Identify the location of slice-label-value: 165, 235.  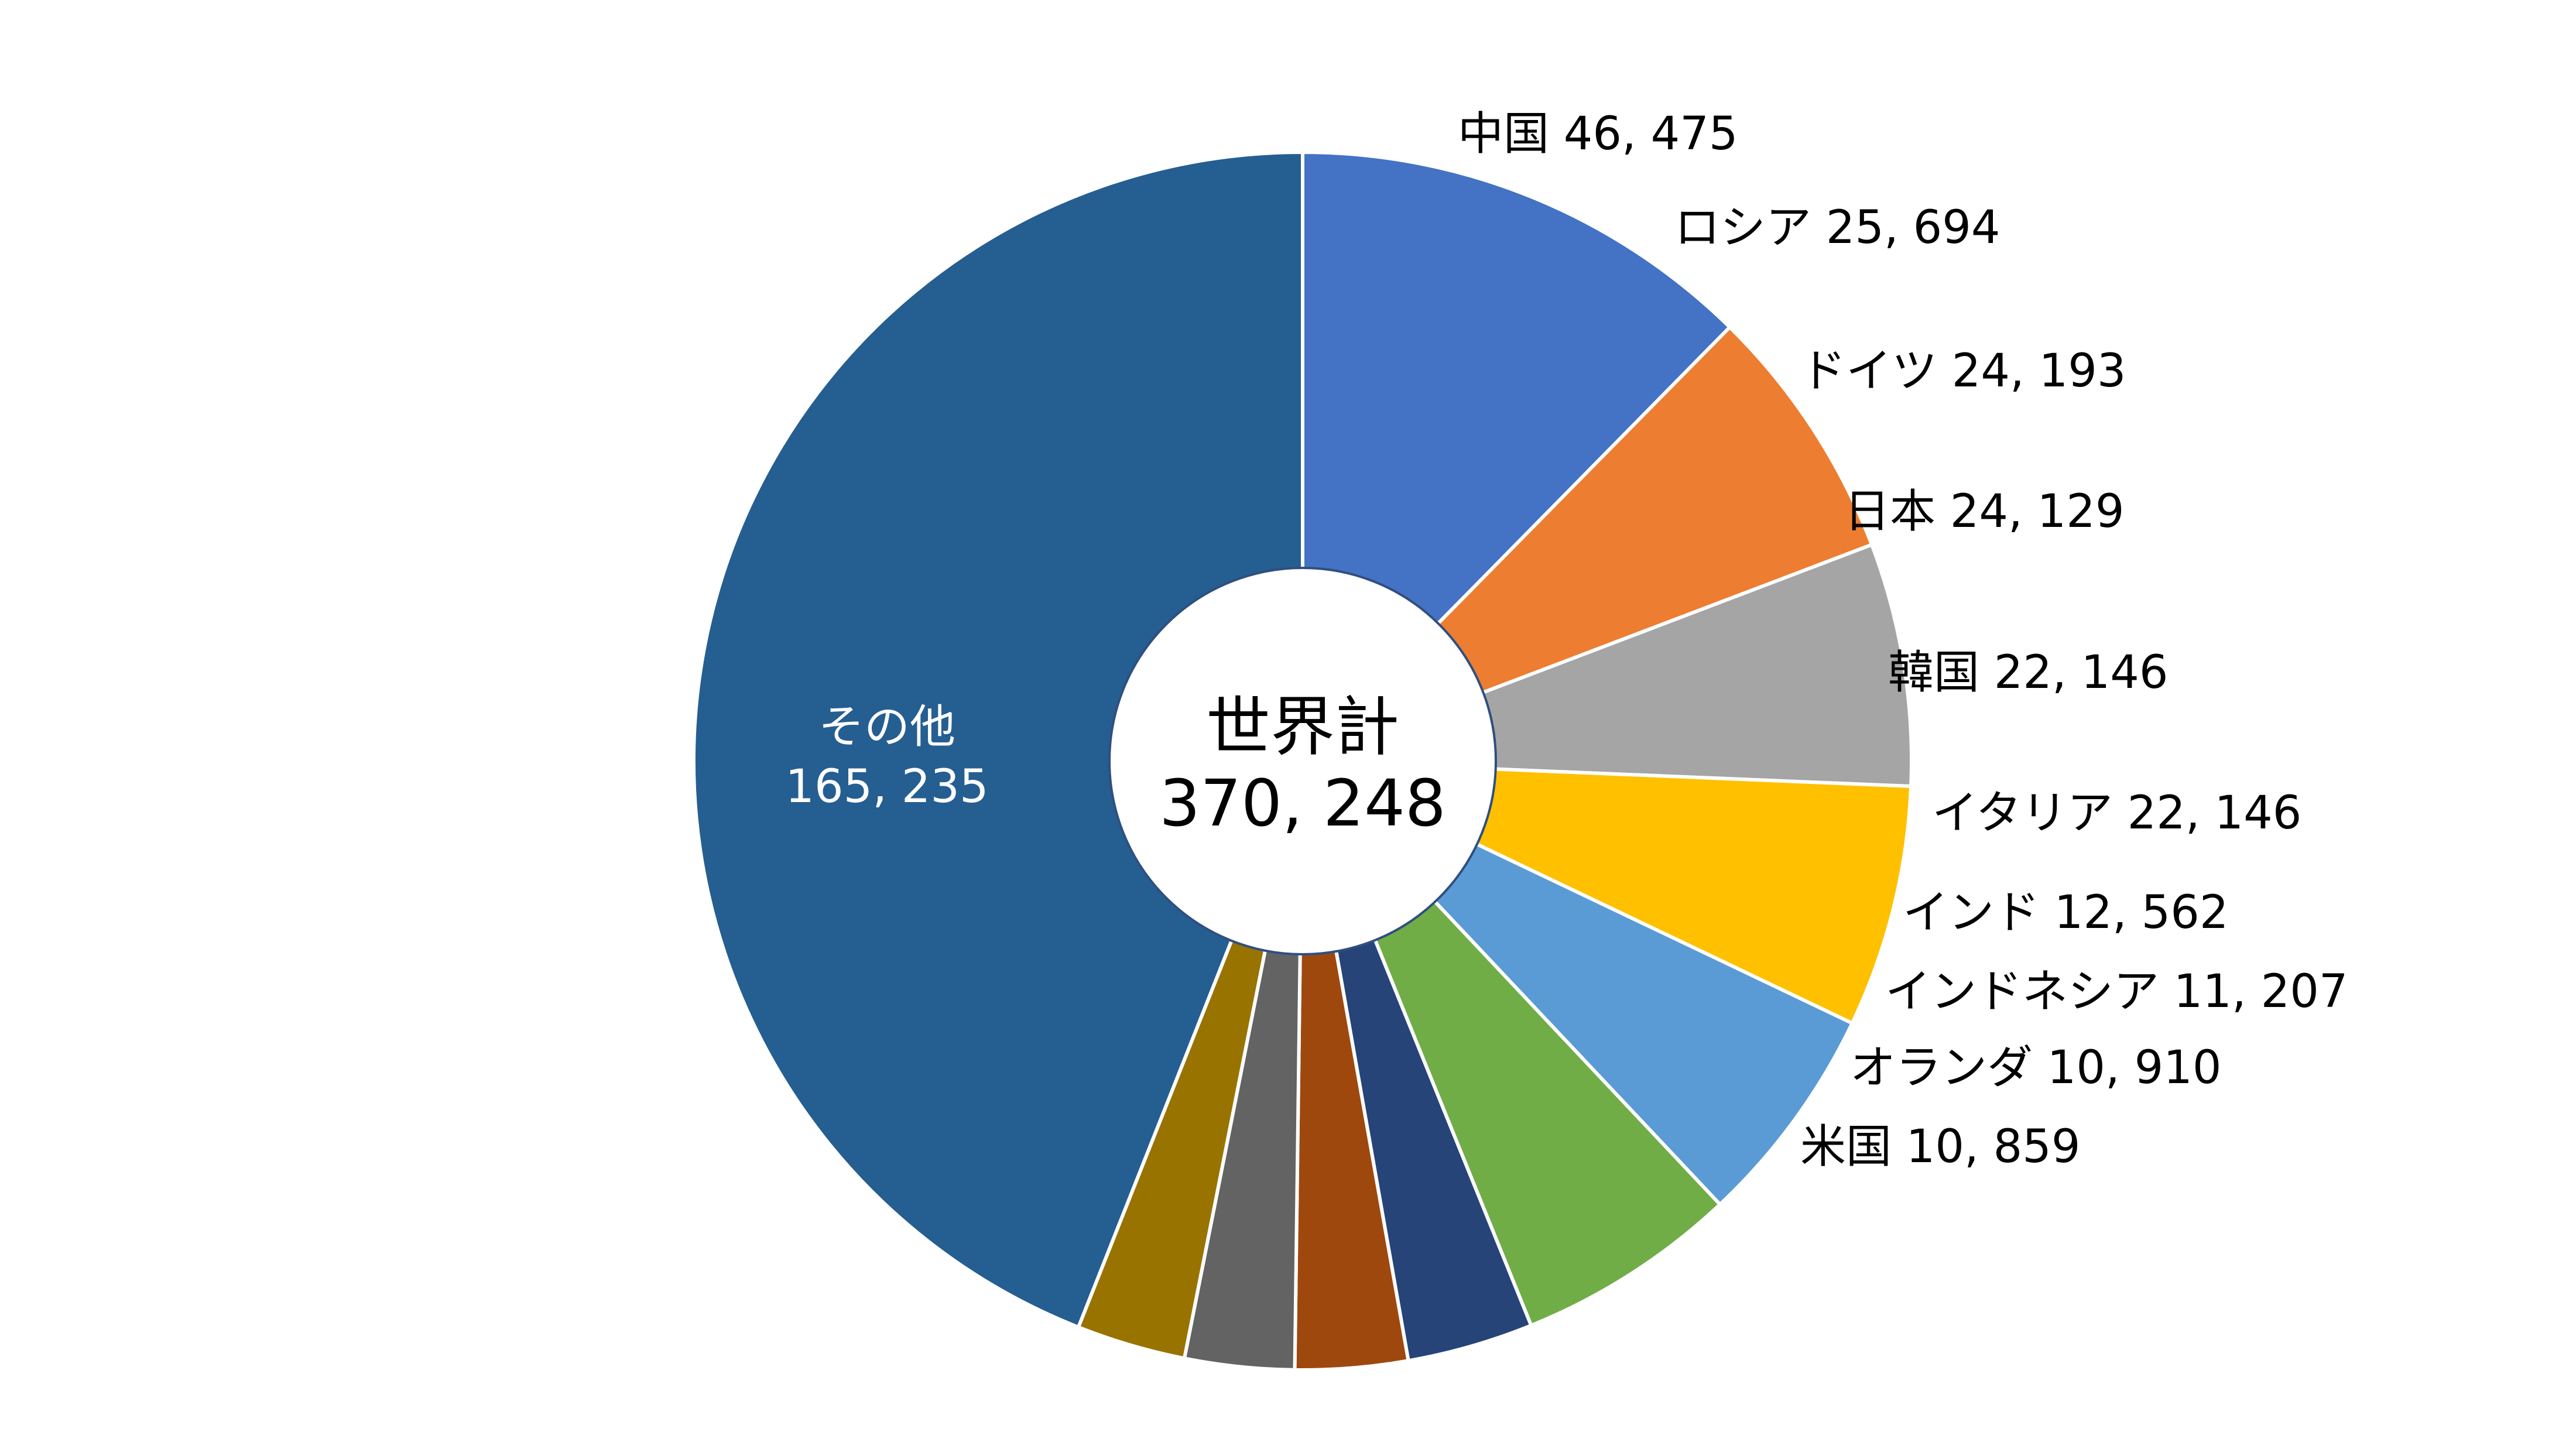
(886, 787).